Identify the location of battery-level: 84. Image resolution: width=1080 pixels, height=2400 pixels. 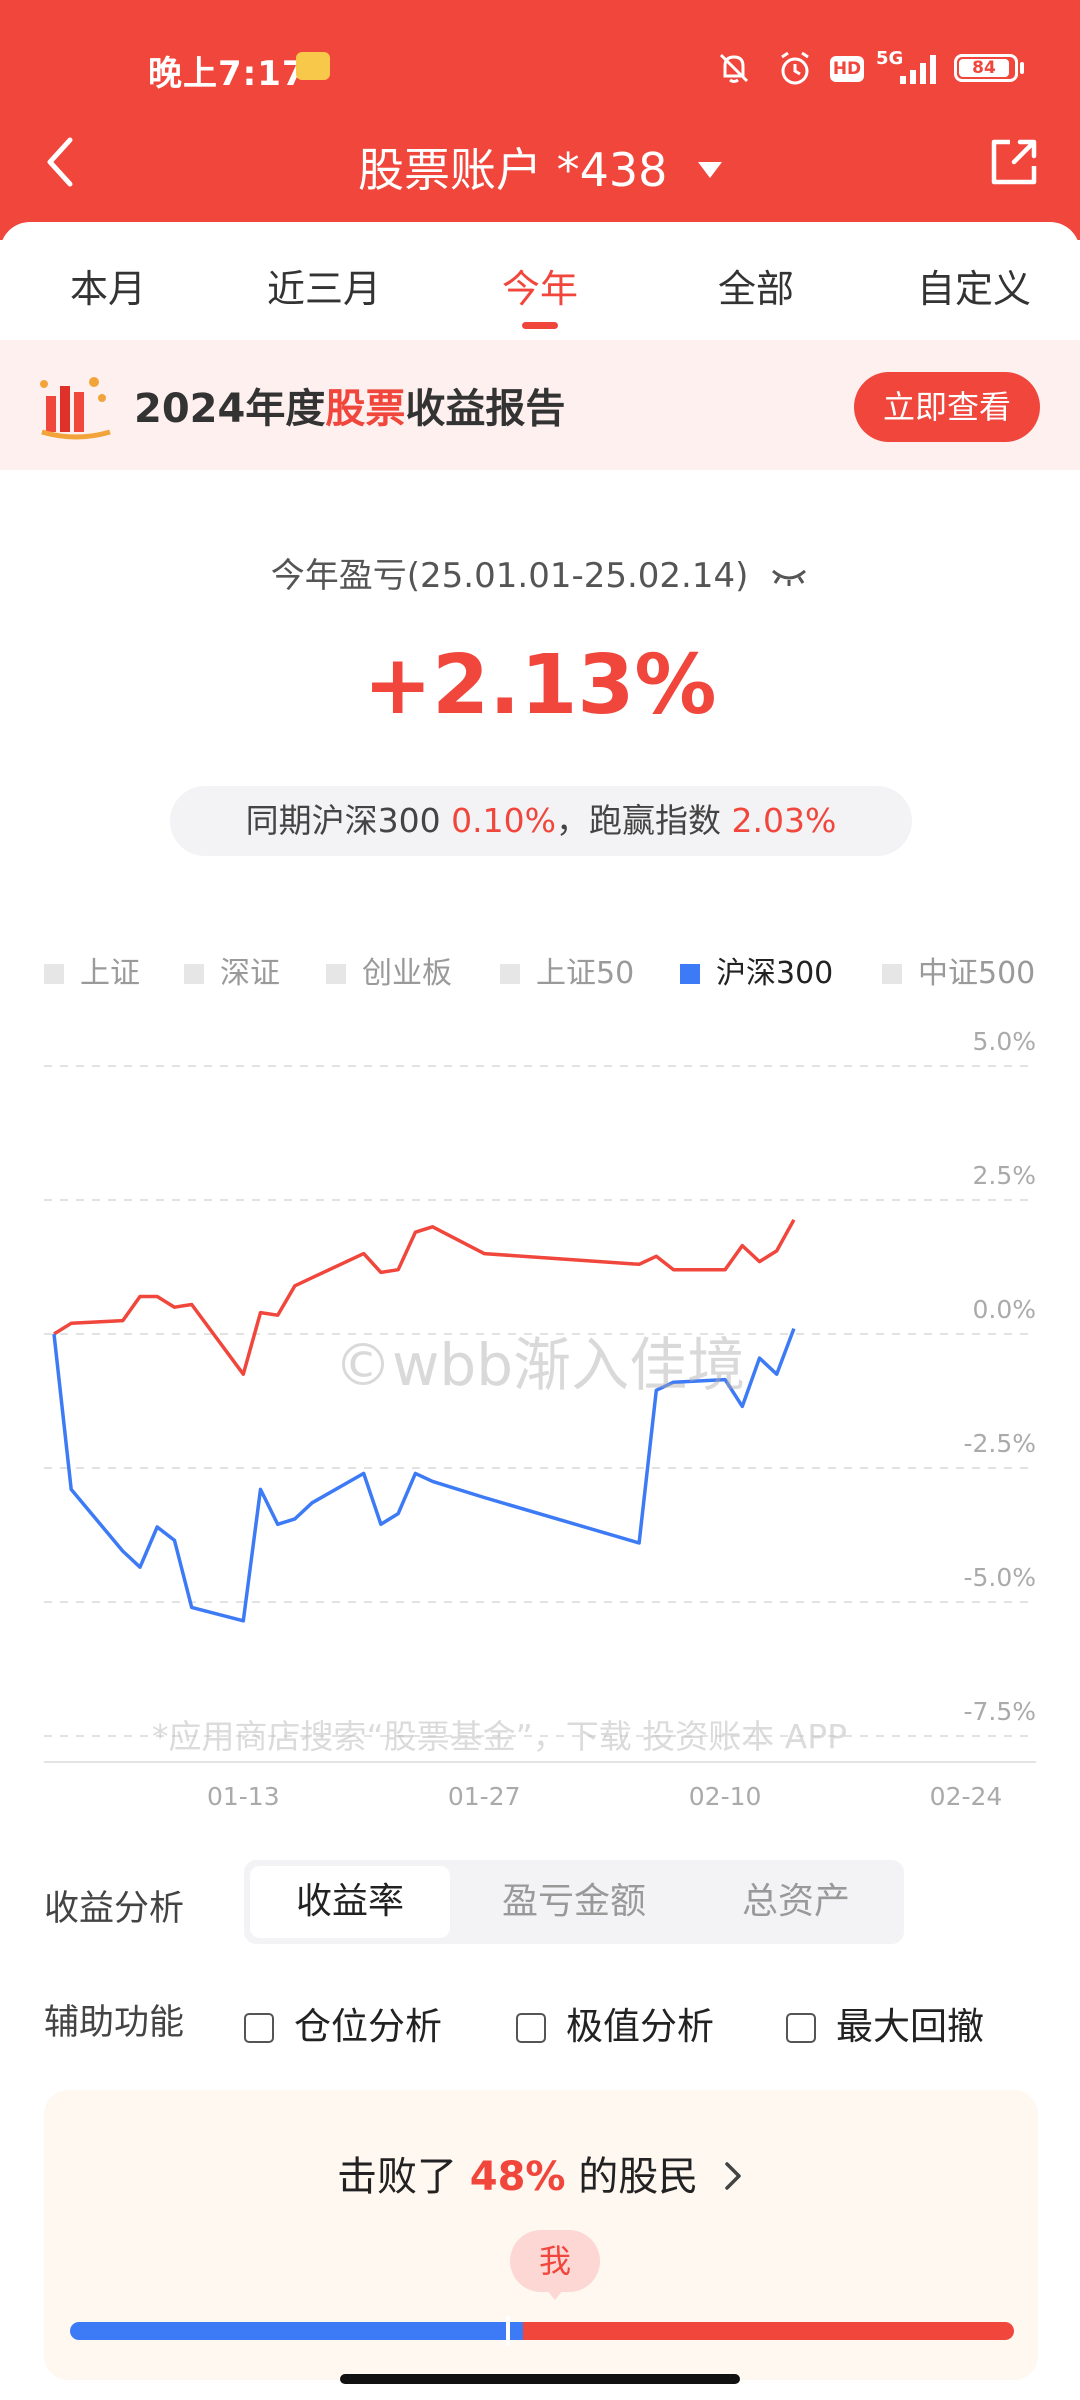
(984, 68).